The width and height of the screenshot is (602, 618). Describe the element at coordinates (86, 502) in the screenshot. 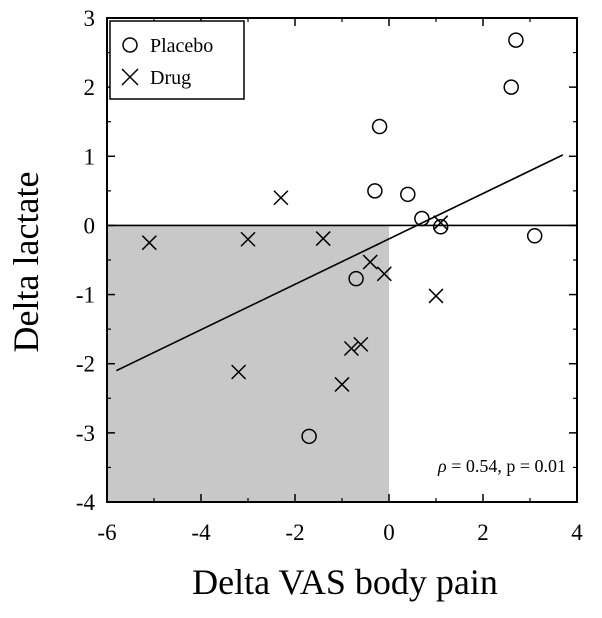

I see `y-tick-label: -4` at that location.